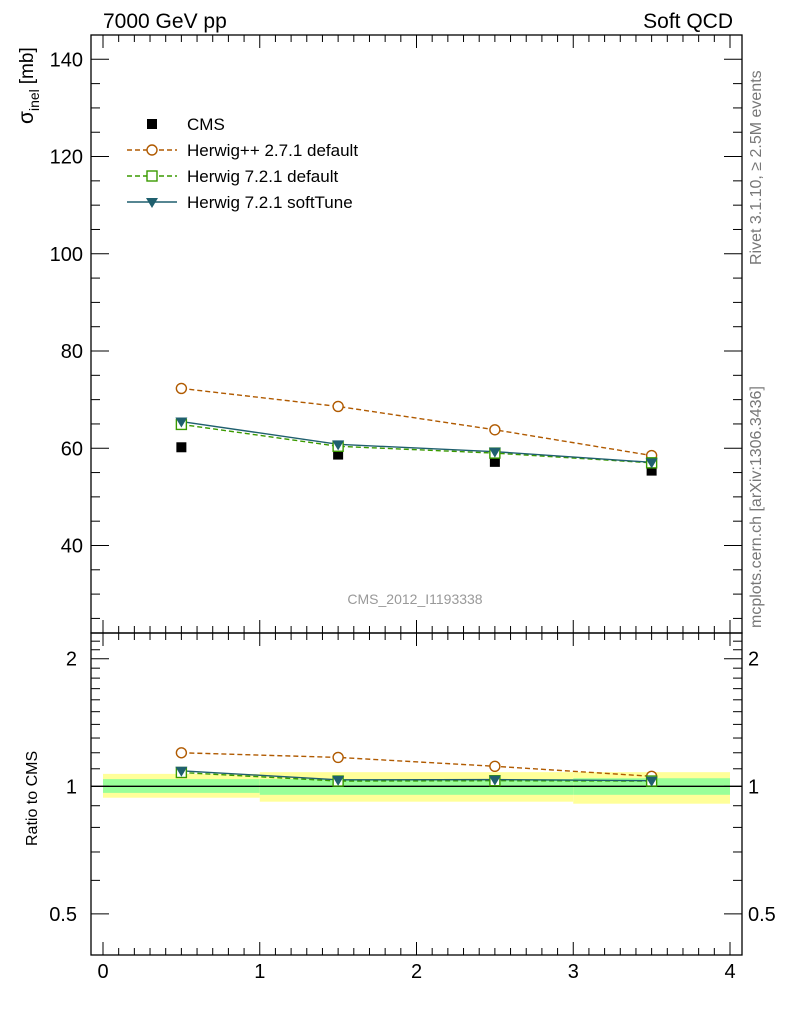  I want to click on svg-text:σinel[mb]: σinel [mb], so click(28, 85).